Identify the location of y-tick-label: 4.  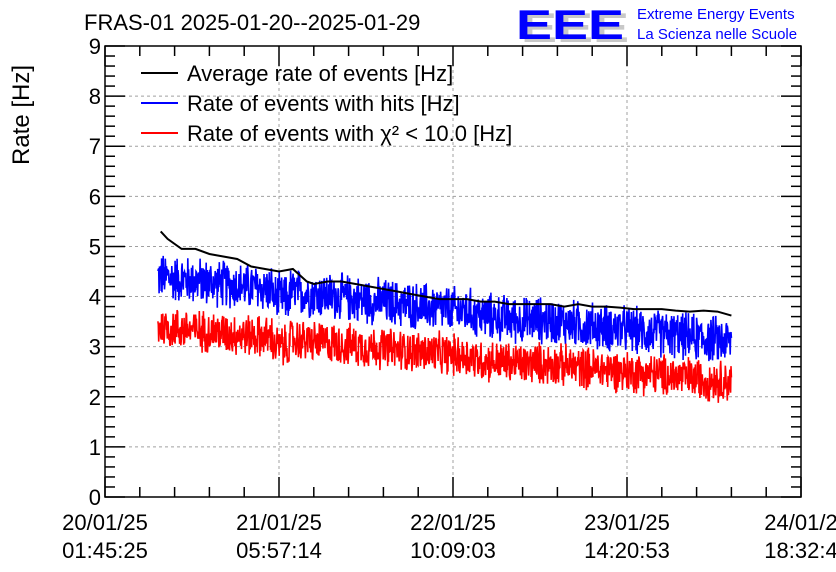
(95, 297).